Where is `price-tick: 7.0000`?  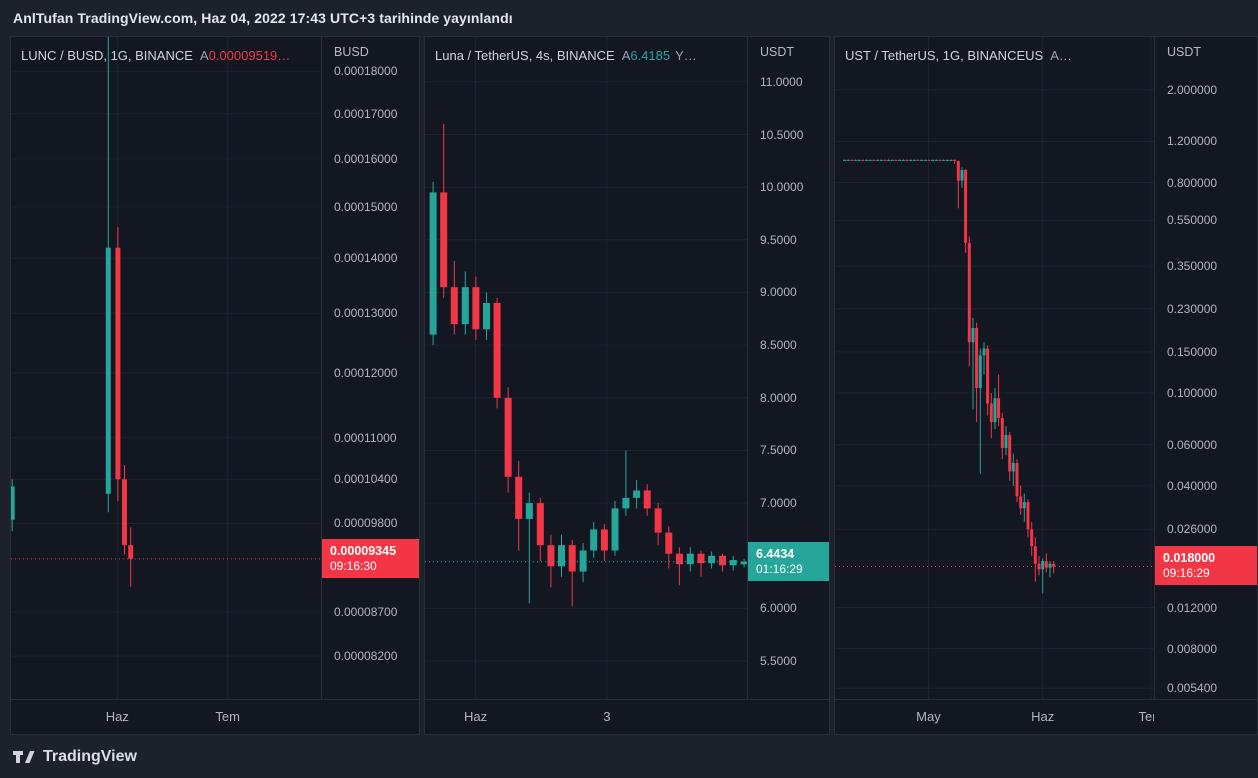 price-tick: 7.0000 is located at coordinates (778, 503).